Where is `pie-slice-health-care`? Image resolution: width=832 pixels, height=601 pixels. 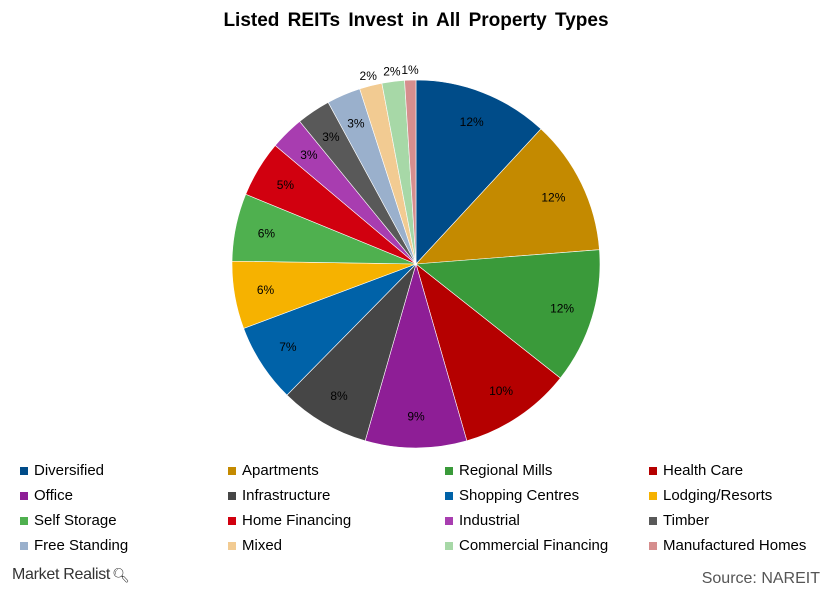 pie-slice-health-care is located at coordinates (488, 352).